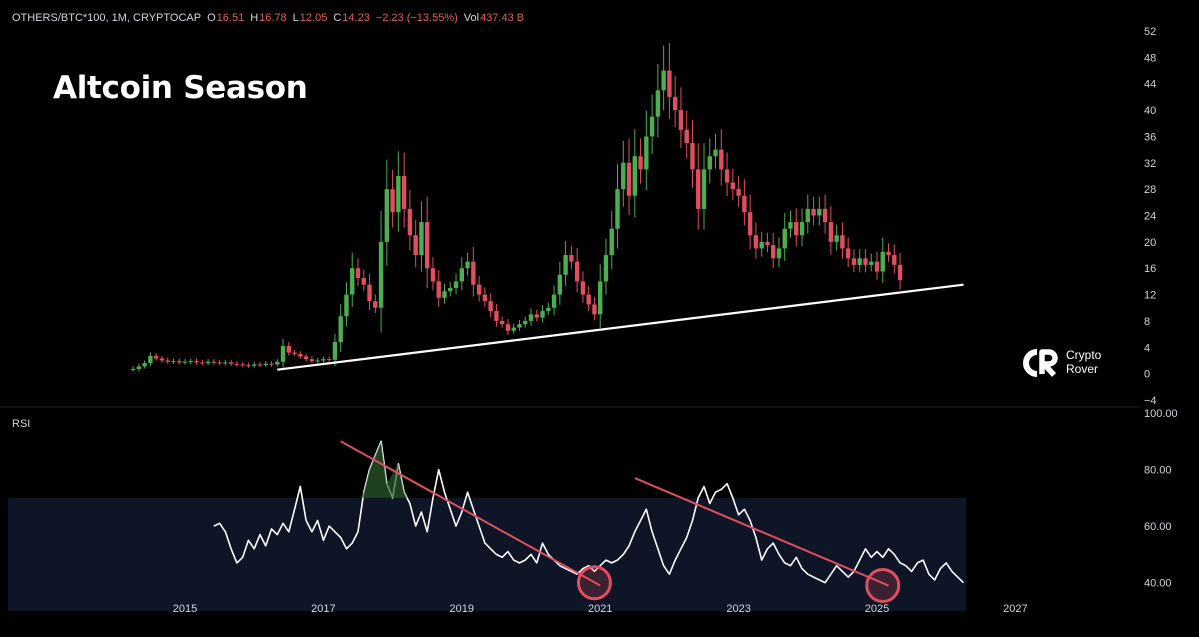 Image resolution: width=1199 pixels, height=637 pixels. Describe the element at coordinates (1150, 58) in the screenshot. I see `price-axis-tick: 48` at that location.